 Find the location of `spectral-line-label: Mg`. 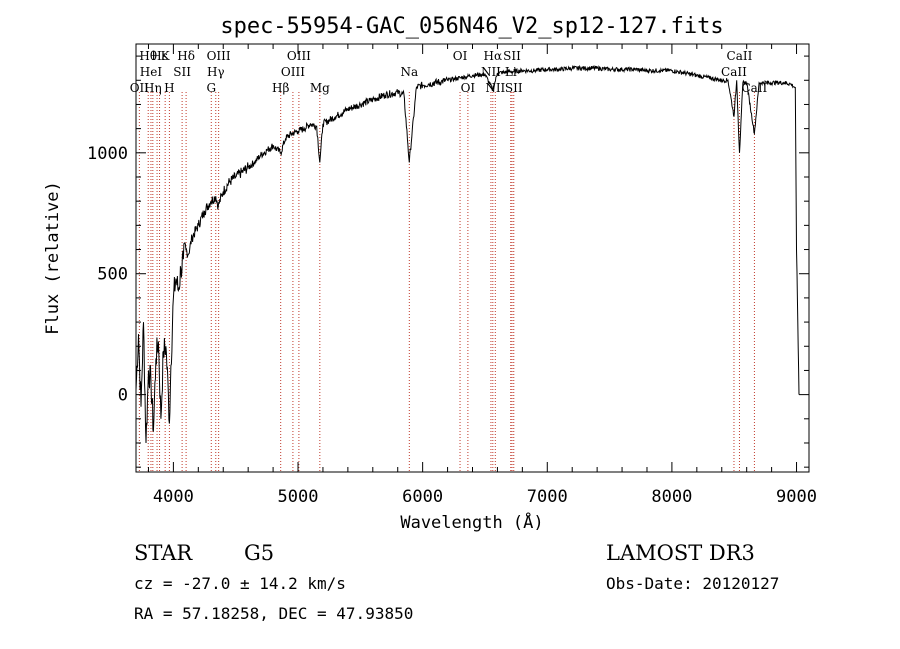

spectral-line-label: Mg is located at coordinates (320, 88).